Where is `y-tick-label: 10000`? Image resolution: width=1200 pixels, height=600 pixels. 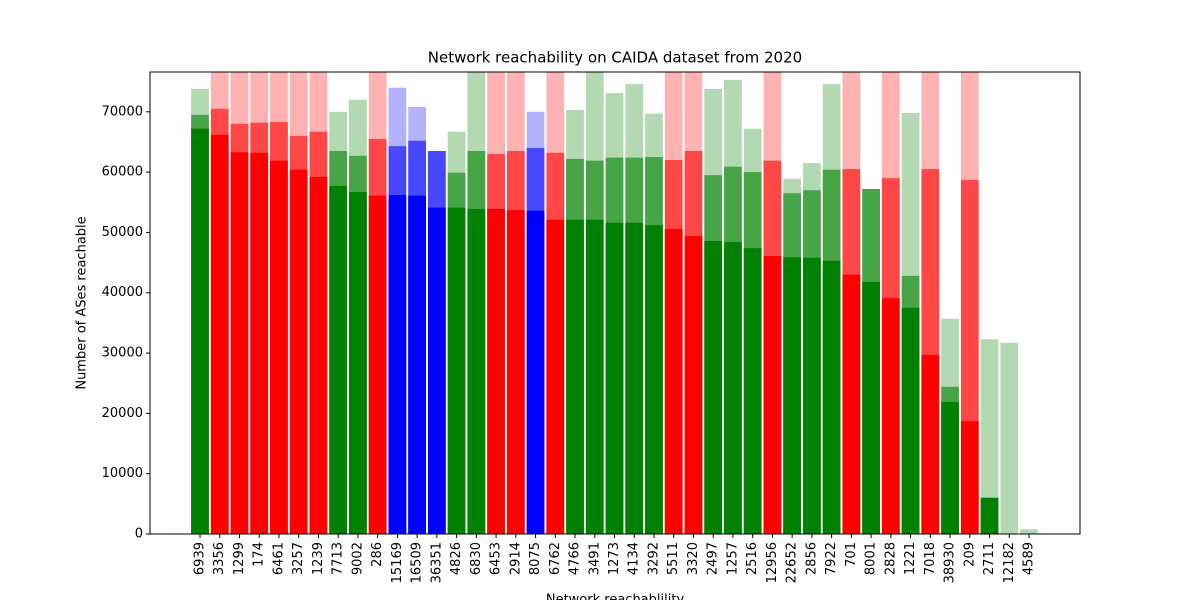
y-tick-label: 10000 is located at coordinates (122, 473).